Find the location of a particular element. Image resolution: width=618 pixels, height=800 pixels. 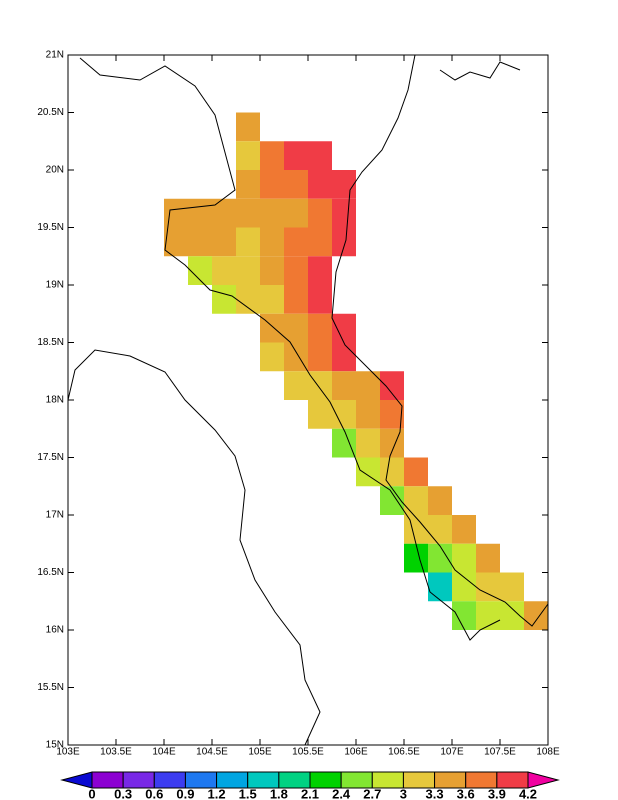

colorbar-label: 0.3 is located at coordinates (123, 793).